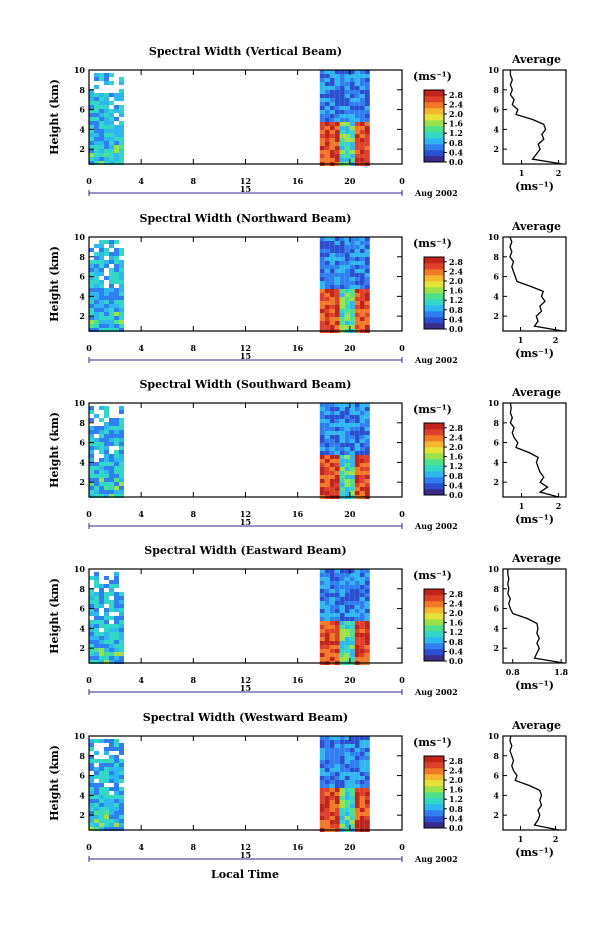  What do you see at coordinates (496, 316) in the screenshot?
I see `average-y-tick-label: 2` at bounding box center [496, 316].